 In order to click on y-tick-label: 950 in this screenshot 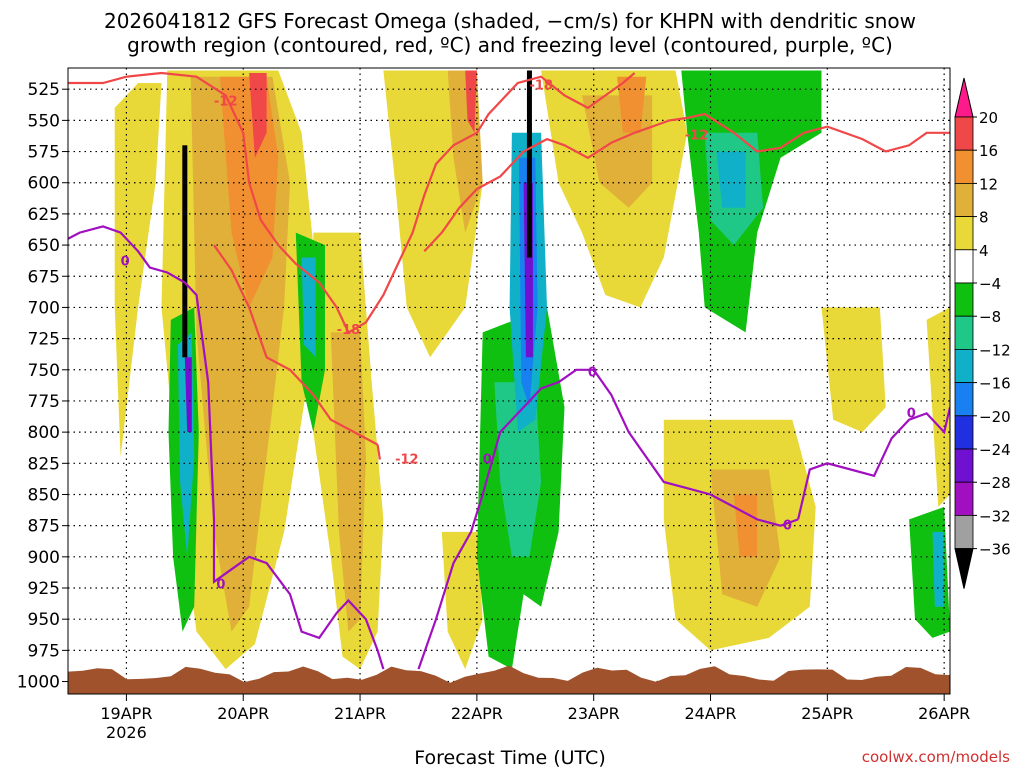, I will do `click(44, 620)`.